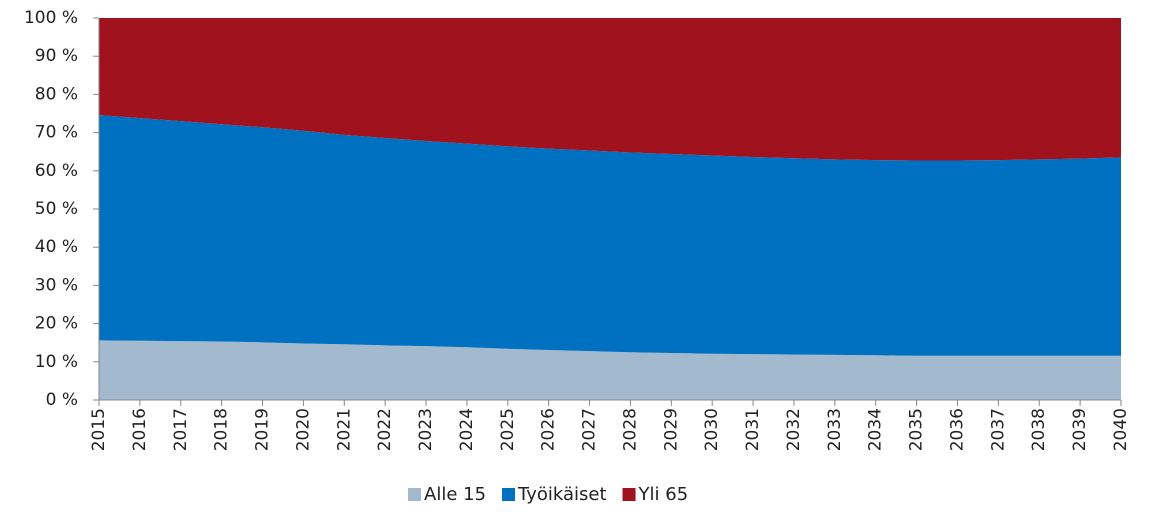  What do you see at coordinates (1121, 429) in the screenshot?
I see `x-tick-label: 2040` at bounding box center [1121, 429].